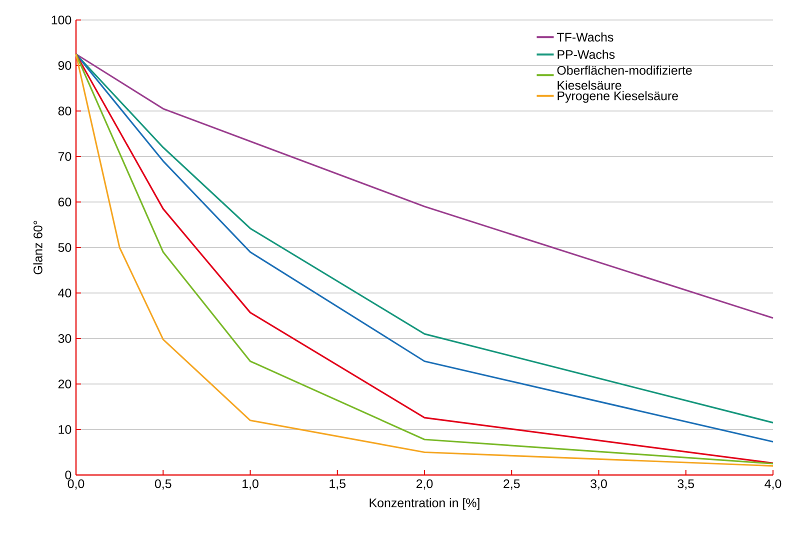 The image size is (803, 537). What do you see at coordinates (62, 20) in the screenshot?
I see `y-tick-label: 100` at bounding box center [62, 20].